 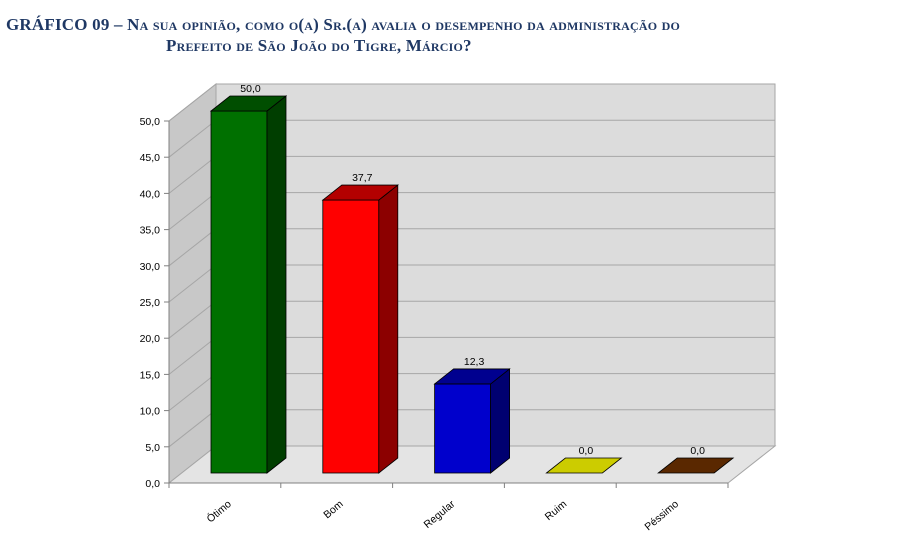 I want to click on data-label: 50,0, so click(x=250, y=89).